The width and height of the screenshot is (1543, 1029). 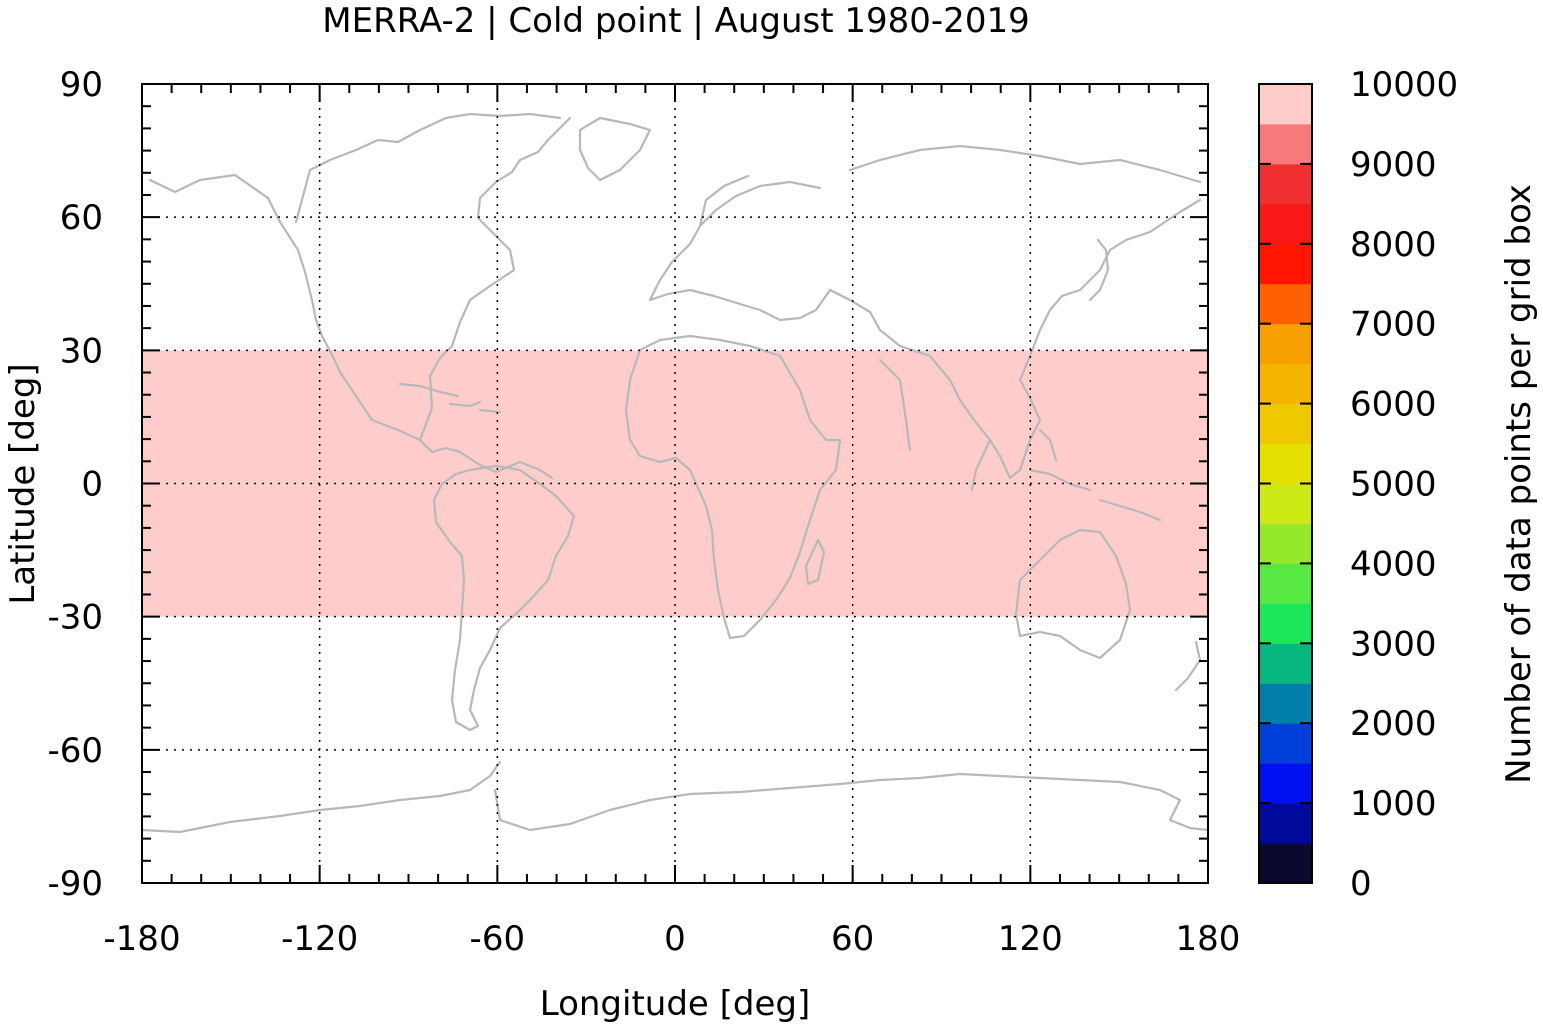 What do you see at coordinates (1095, 475) in the screenshot?
I see `coastline-islands` at bounding box center [1095, 475].